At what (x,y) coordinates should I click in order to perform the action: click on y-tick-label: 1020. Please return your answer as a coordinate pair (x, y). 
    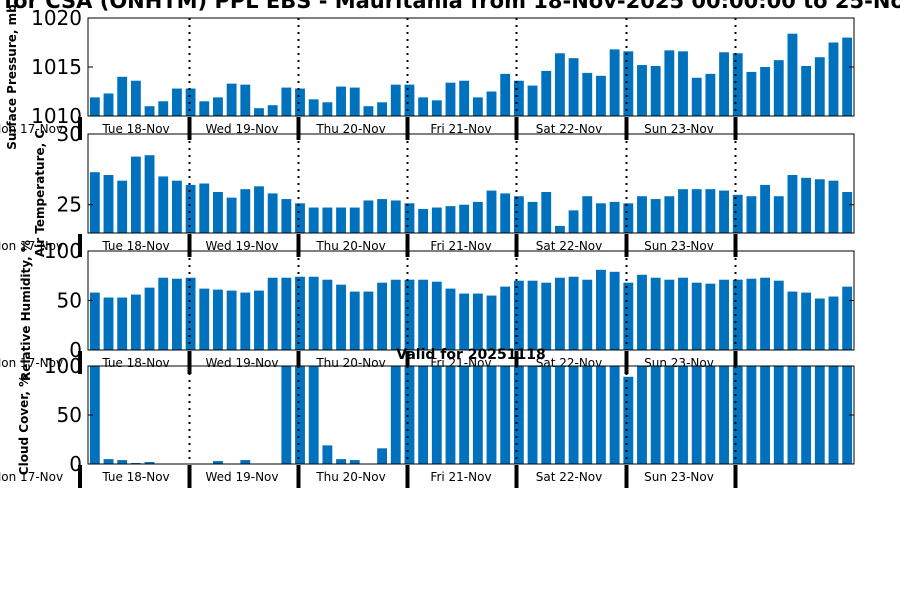
    Looking at the image, I should click on (56, 18).